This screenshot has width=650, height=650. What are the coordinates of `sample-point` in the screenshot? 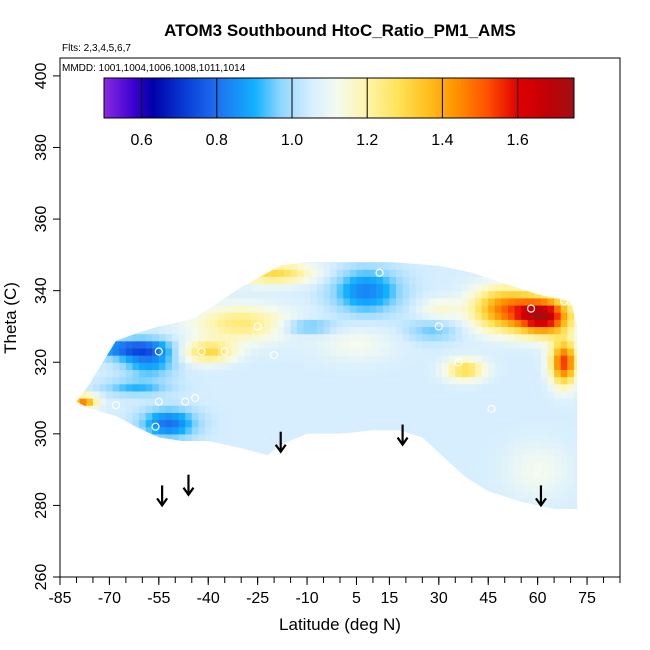 It's located at (531, 308).